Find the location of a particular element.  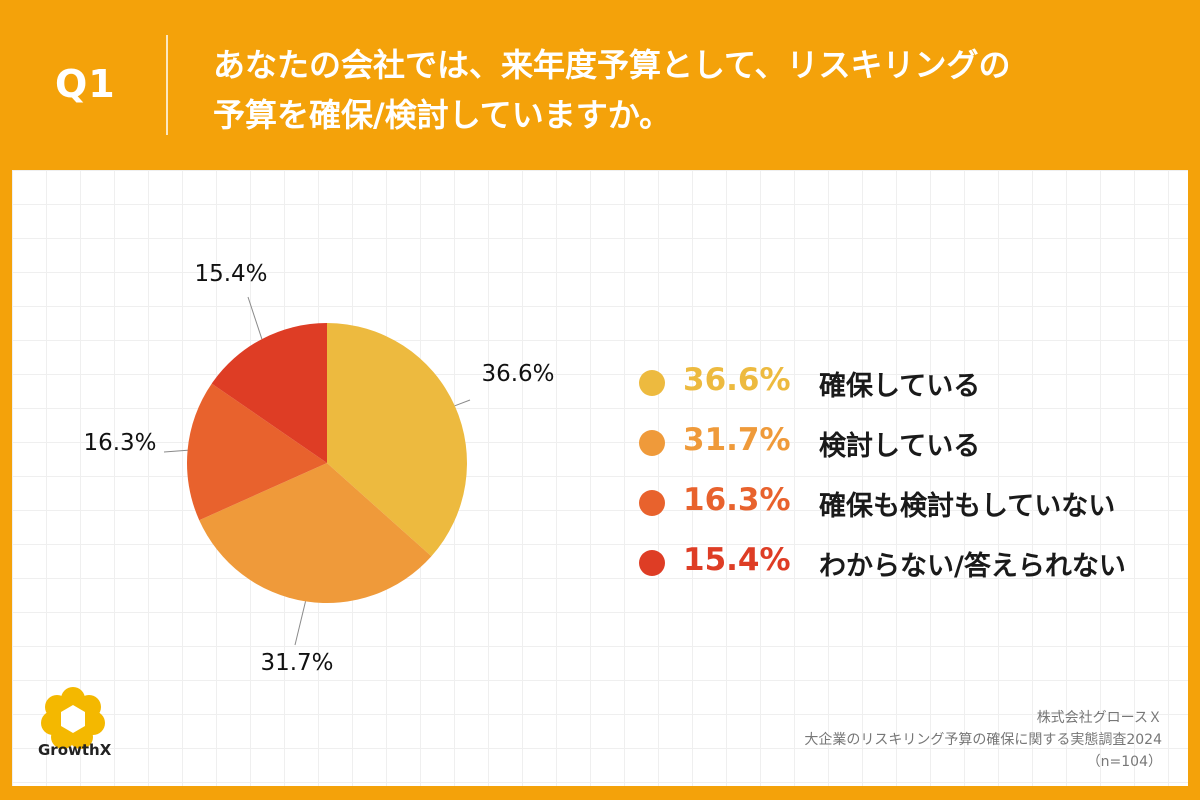

question-line-2: 予算を確保/検討していますか。 is located at coordinates (442, 115).